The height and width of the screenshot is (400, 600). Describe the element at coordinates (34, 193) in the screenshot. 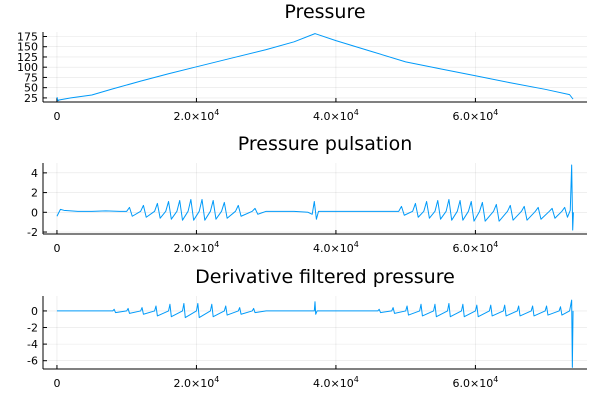

I see `y-tick-label: 2` at that location.